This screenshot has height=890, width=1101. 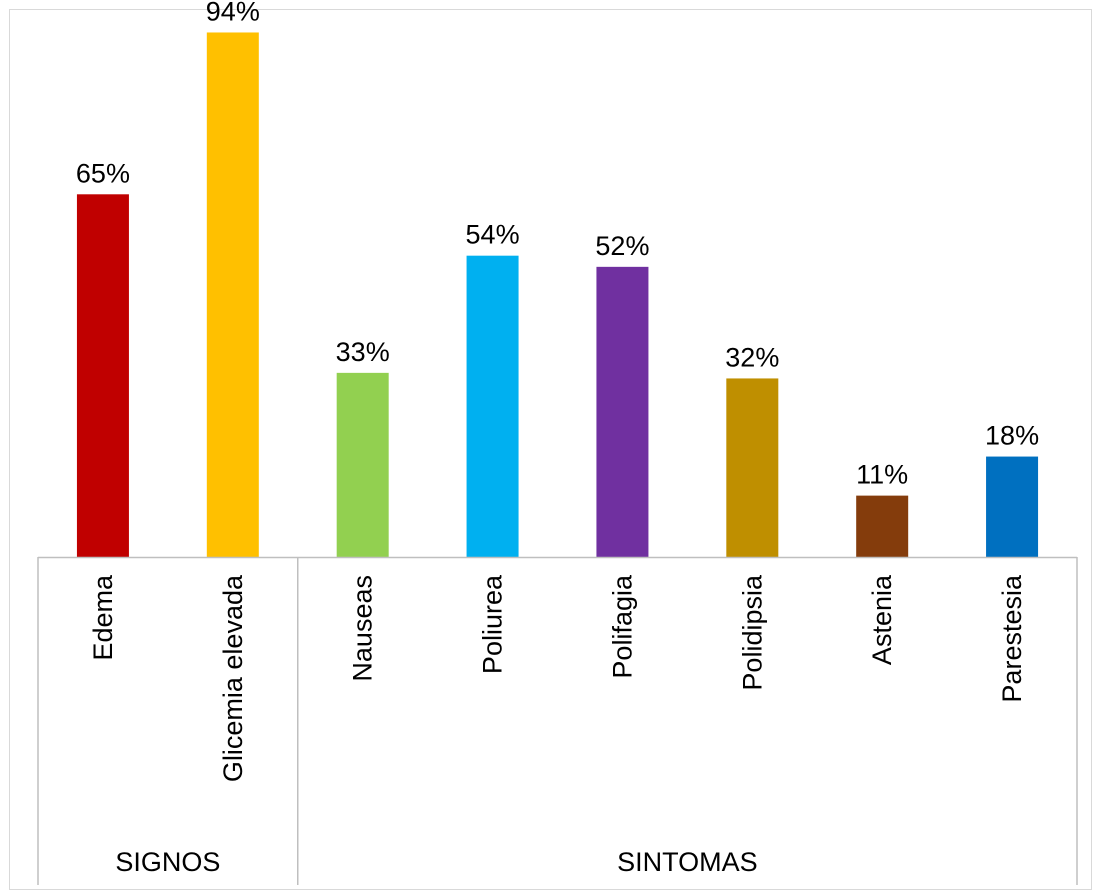 I want to click on bar-poliurea, so click(x=492, y=406).